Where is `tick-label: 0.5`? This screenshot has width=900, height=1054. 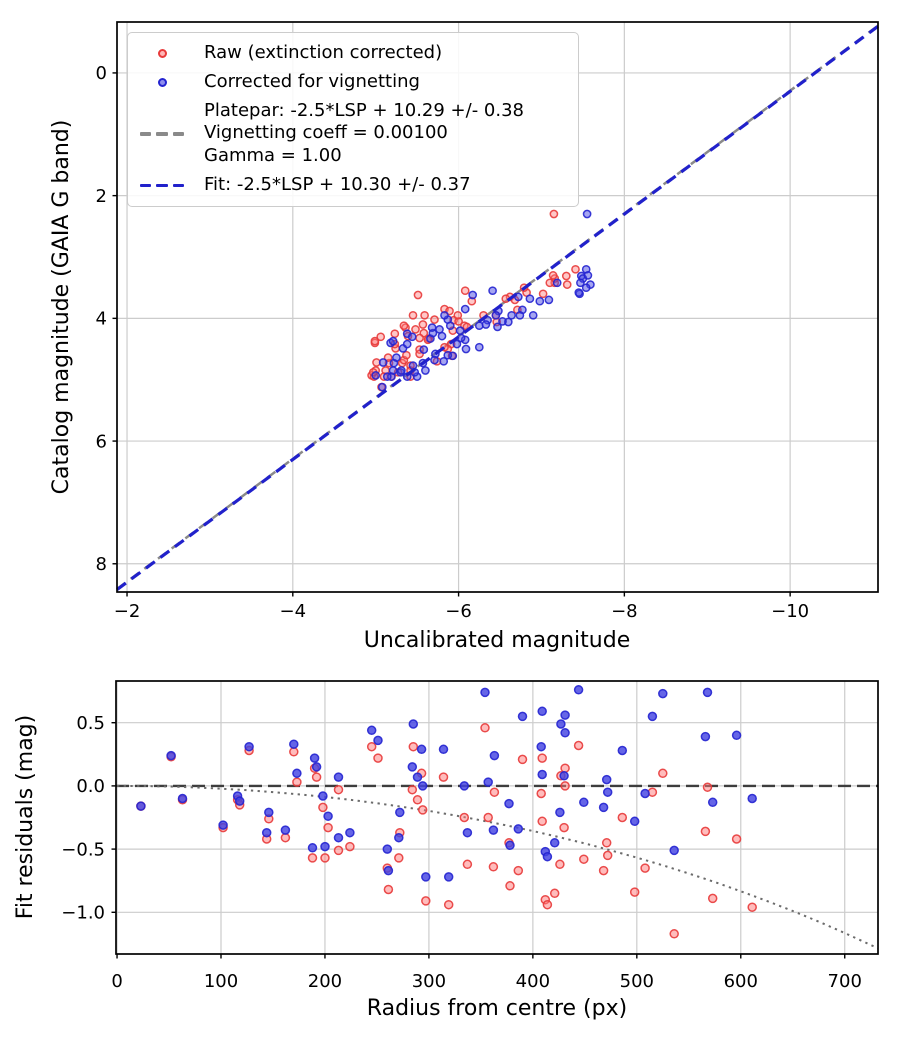
tick-label: 0.5 is located at coordinates (90, 723).